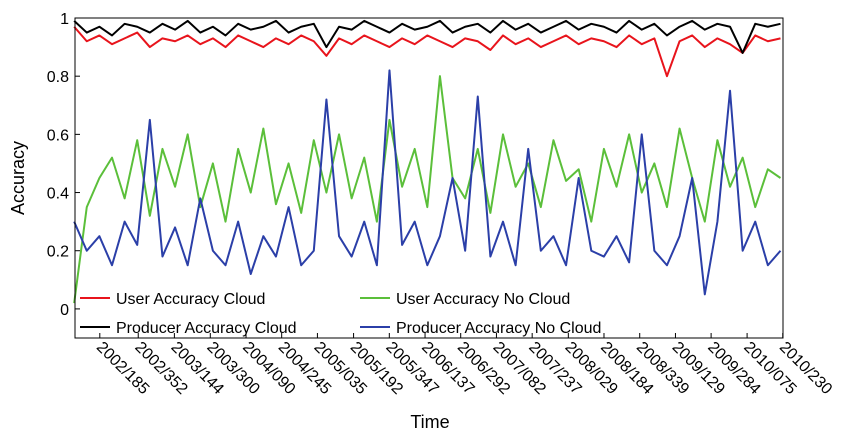 This screenshot has height=439, width=851. I want to click on y-tick-label: 1, so click(64, 19).